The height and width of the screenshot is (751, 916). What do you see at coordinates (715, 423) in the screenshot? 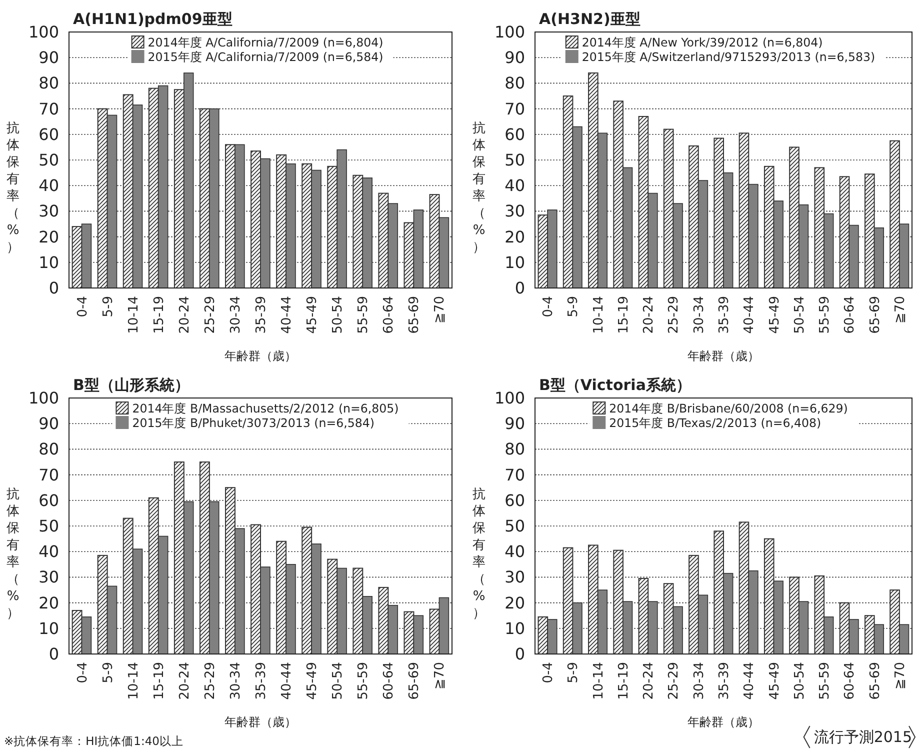
I see `legend-label: 2015年度 B/Texas/2/2013 (n=6,408)` at bounding box center [715, 423].